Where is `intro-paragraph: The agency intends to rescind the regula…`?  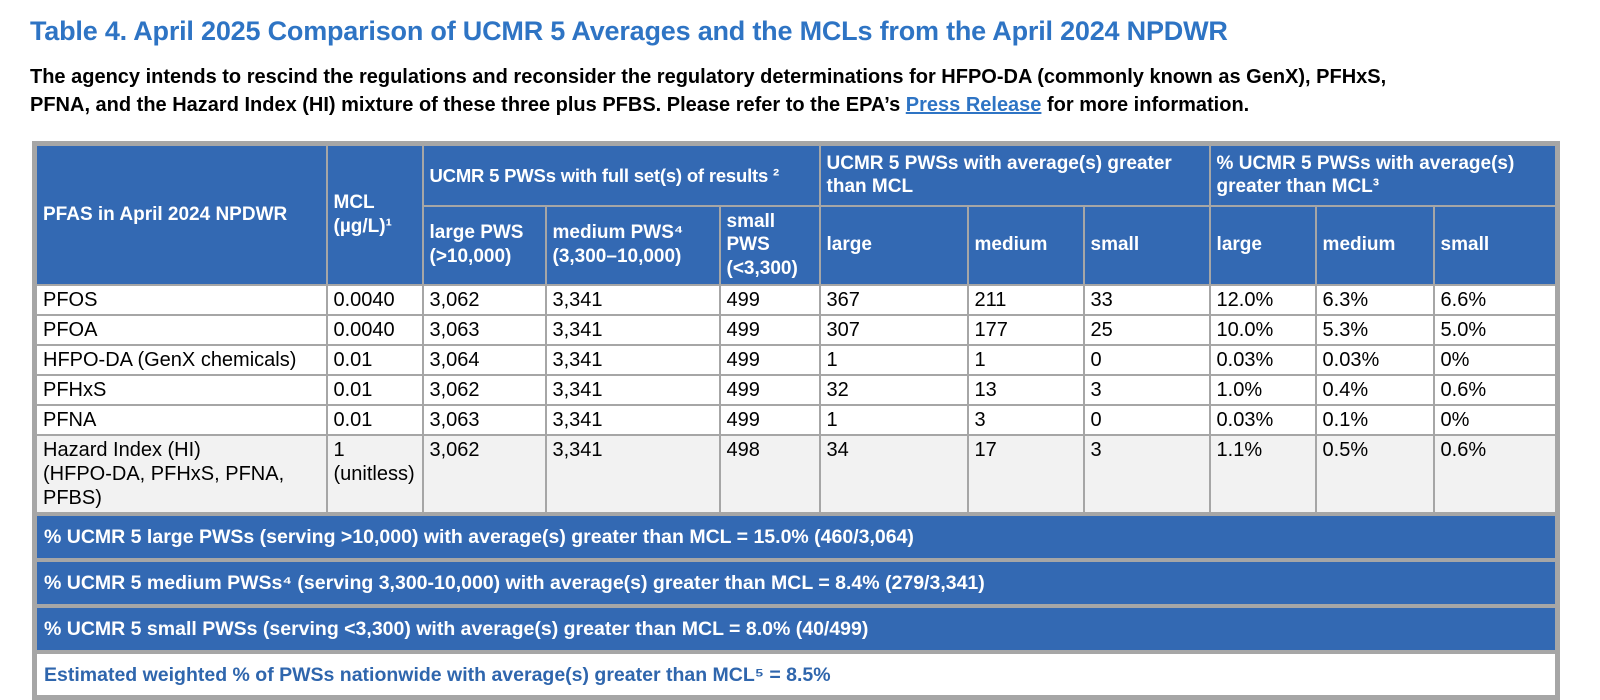 intro-paragraph: The agency intends to rescind the regula… is located at coordinates (797, 91).